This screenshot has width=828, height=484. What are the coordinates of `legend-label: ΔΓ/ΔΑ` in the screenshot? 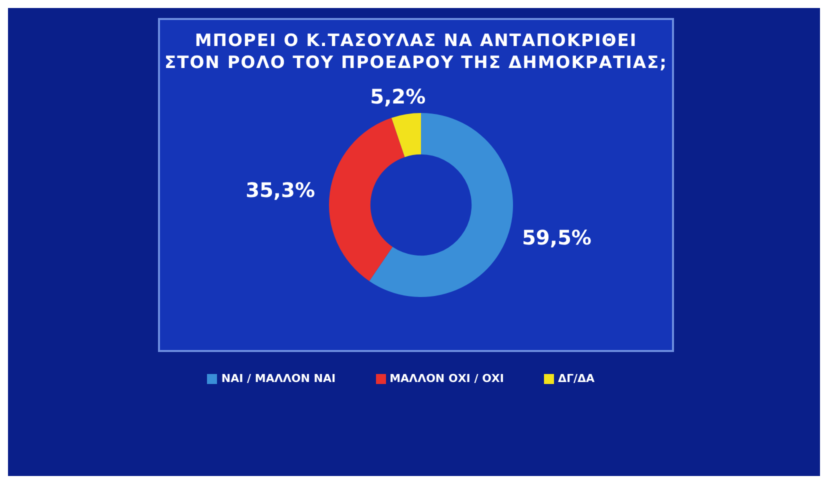 It's located at (576, 378).